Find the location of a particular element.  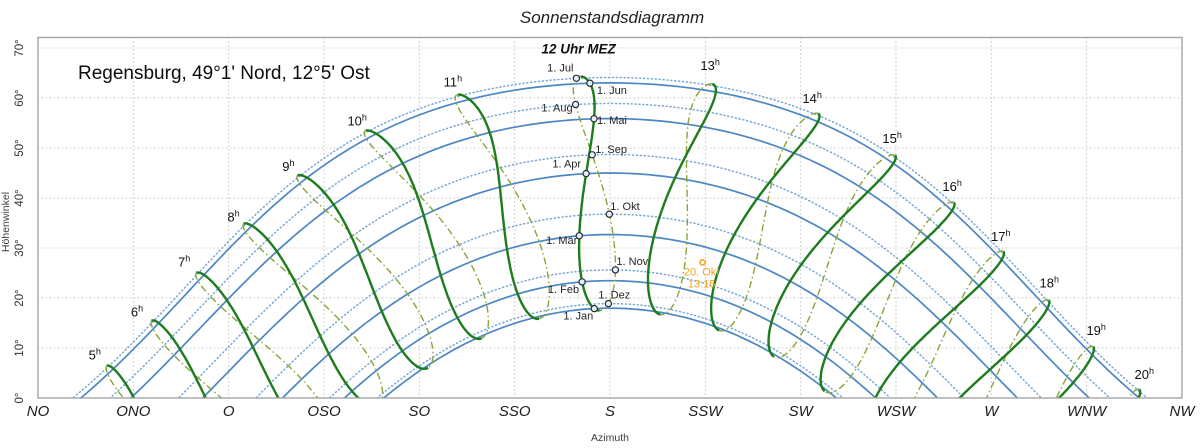

date-label: 1. Apr is located at coordinates (566, 165).